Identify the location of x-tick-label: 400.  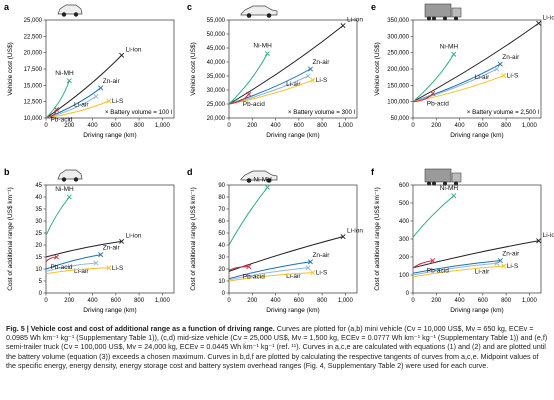
(276, 301).